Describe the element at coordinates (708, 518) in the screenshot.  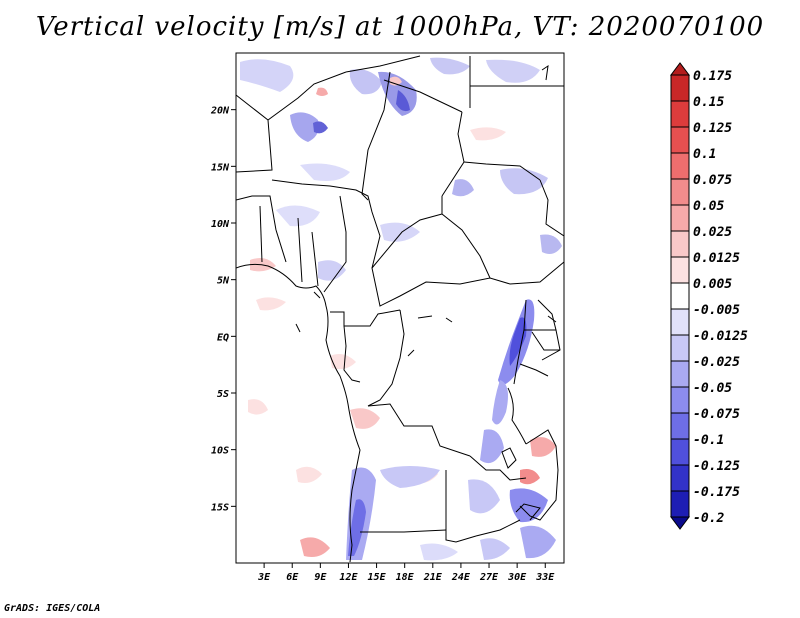
I see `colorbar-level-label: -0.2` at that location.